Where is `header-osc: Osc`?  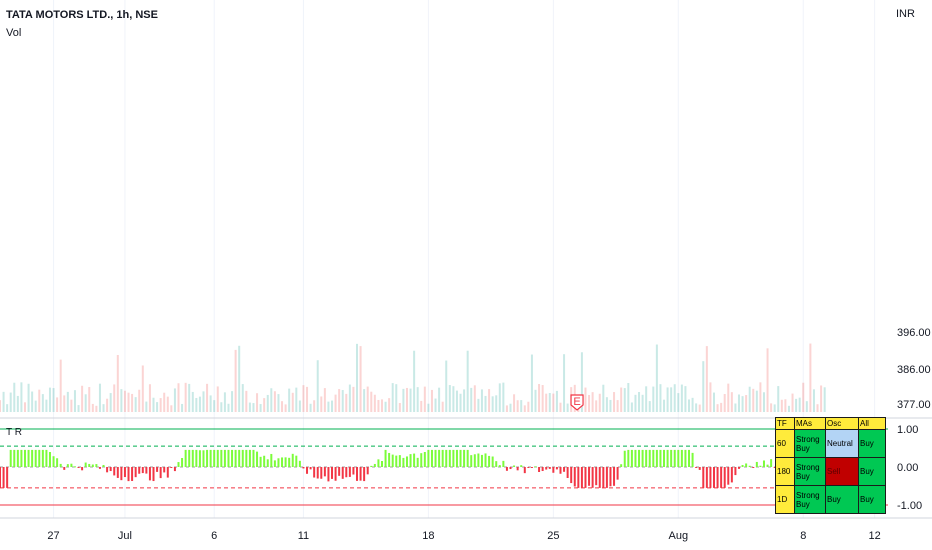 header-osc: Osc is located at coordinates (842, 423).